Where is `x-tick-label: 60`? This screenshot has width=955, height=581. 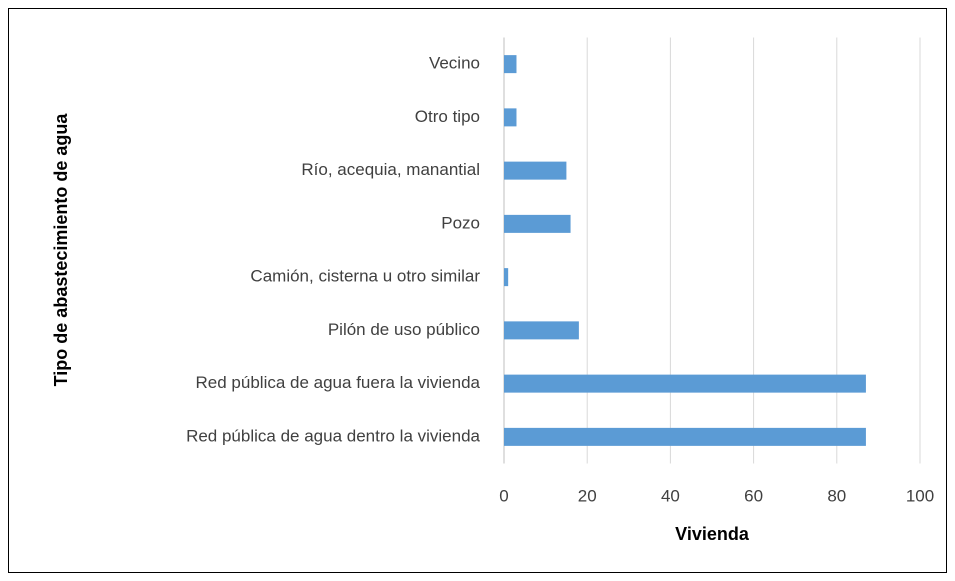
x-tick-label: 60 is located at coordinates (753, 495).